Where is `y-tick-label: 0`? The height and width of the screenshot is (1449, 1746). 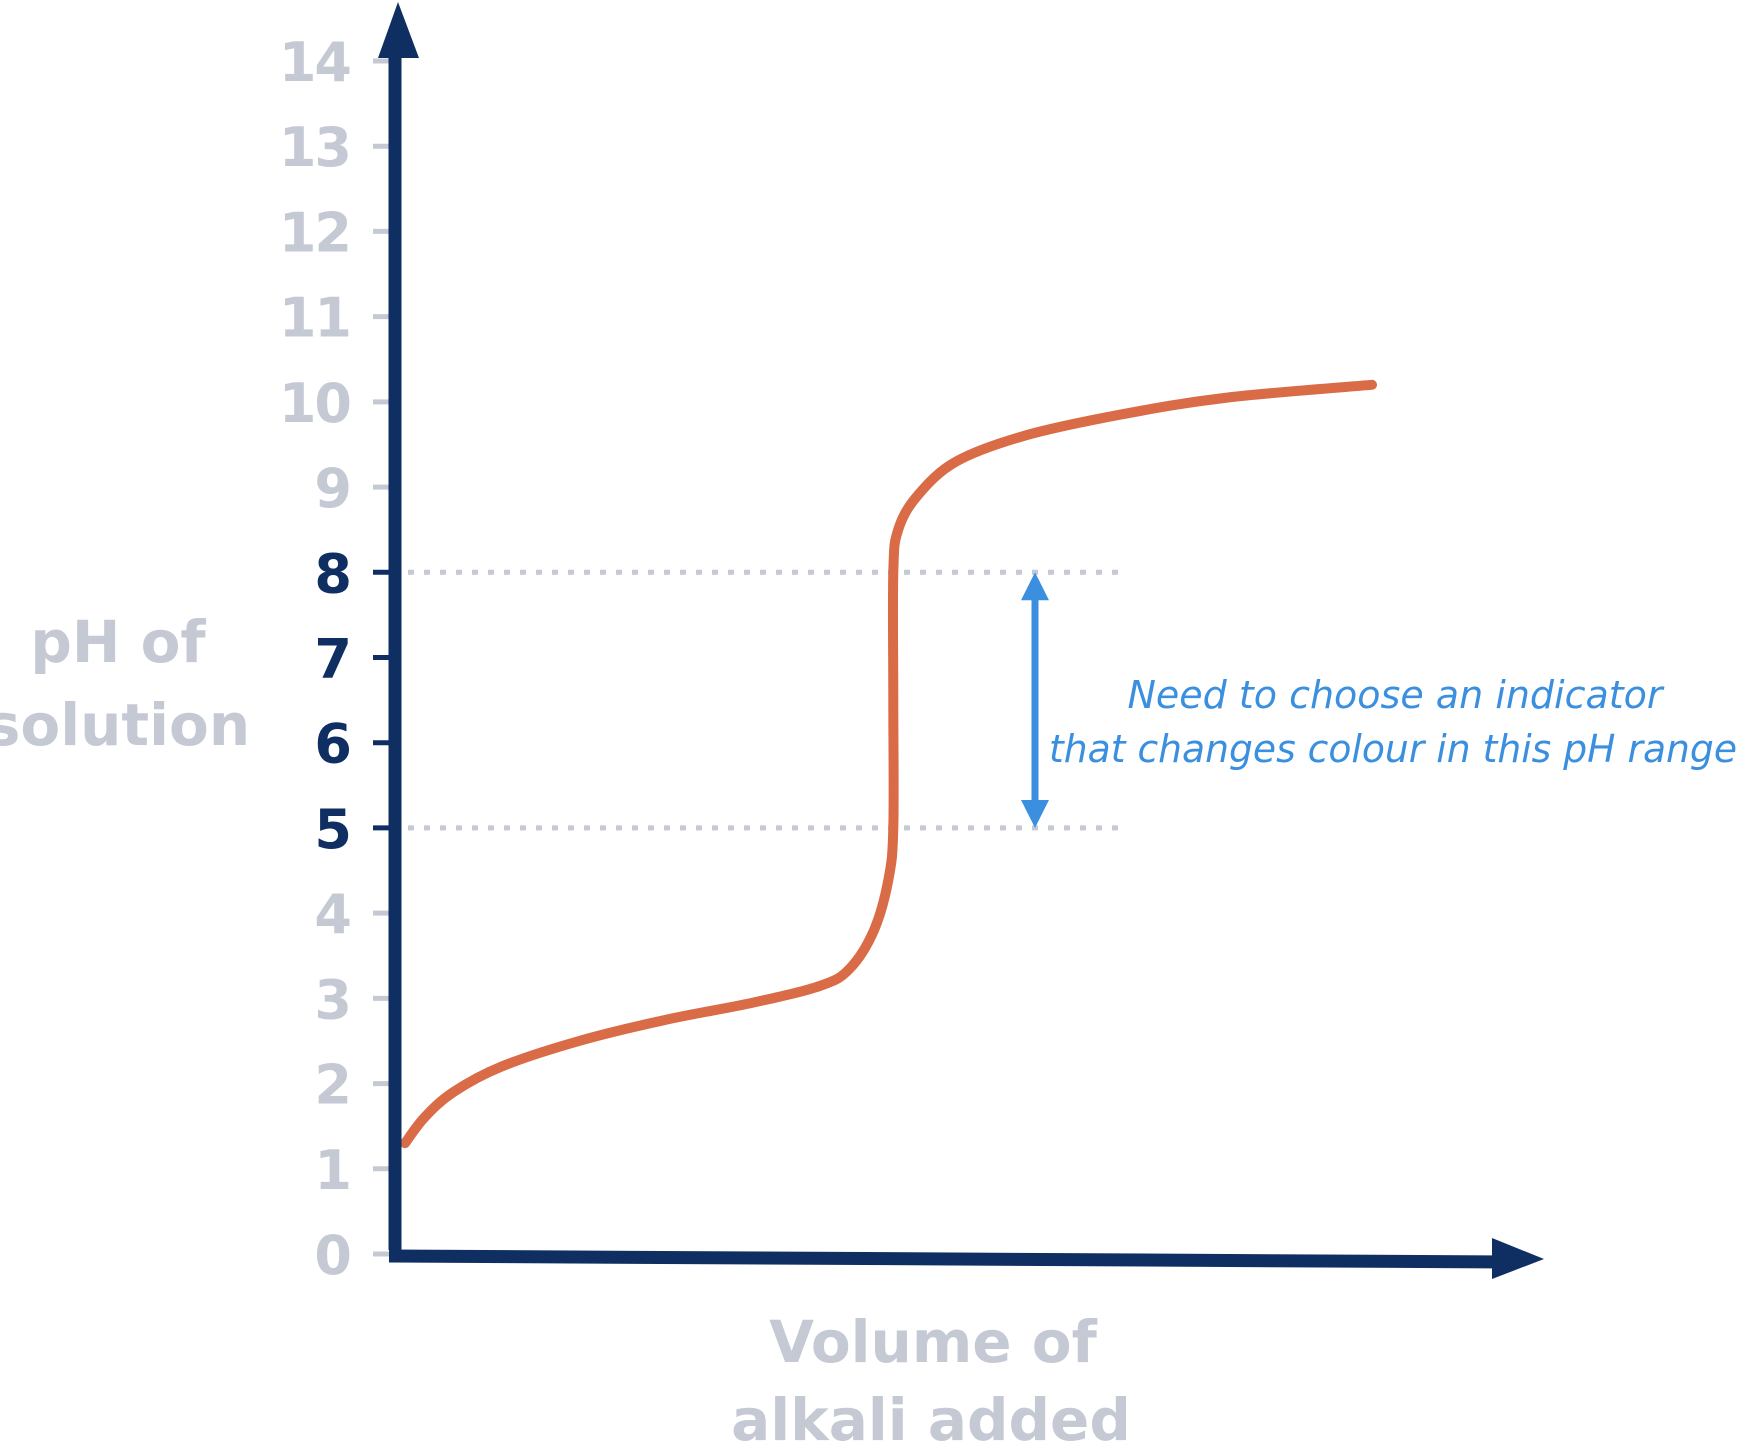 y-tick-label: 0 is located at coordinates (332, 1255).